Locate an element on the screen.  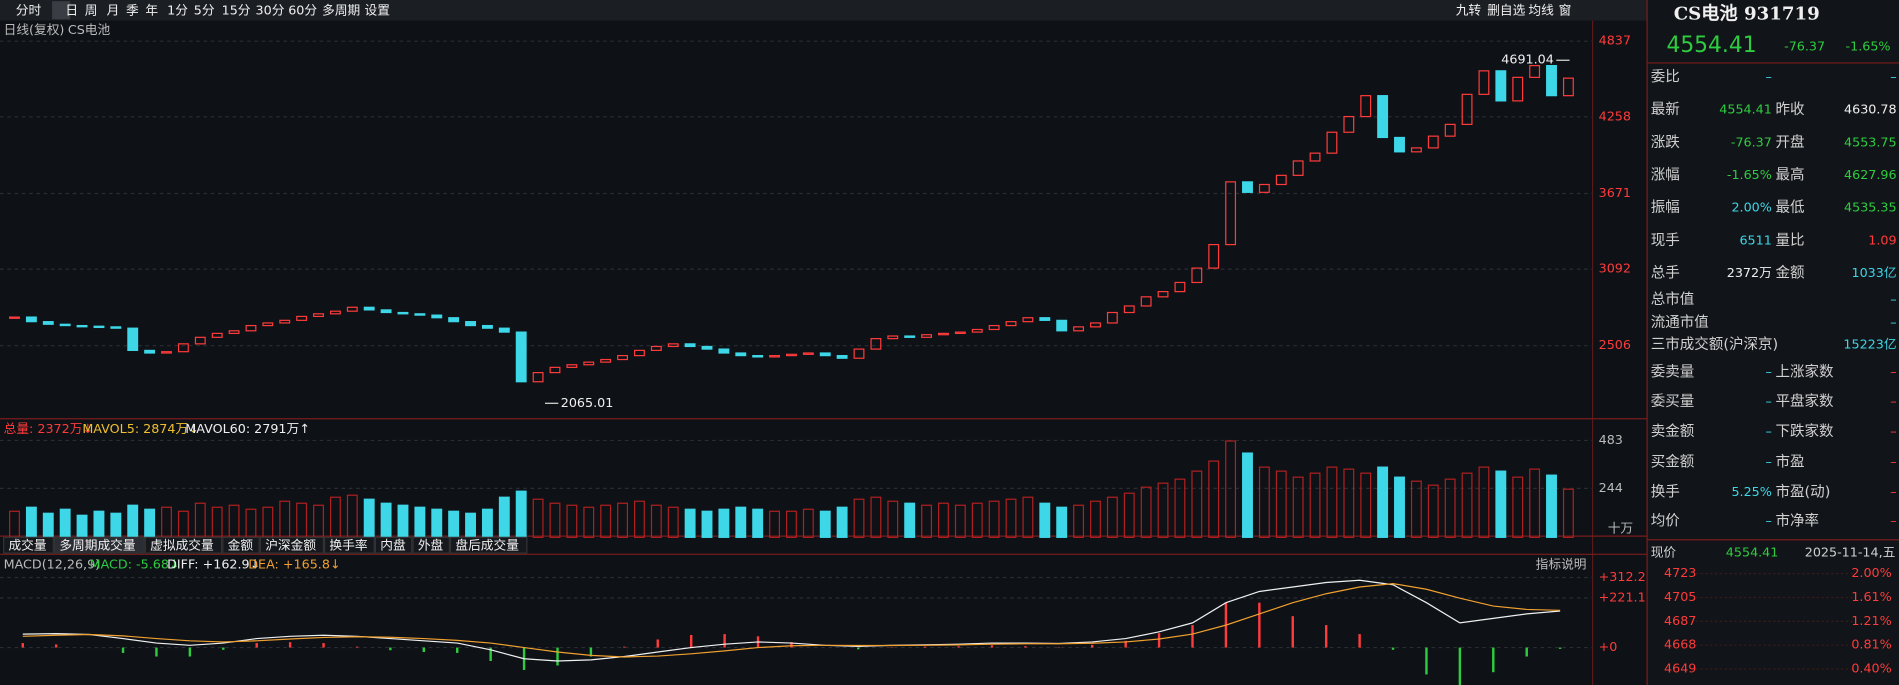
period-button: 日 is located at coordinates (71, 9).